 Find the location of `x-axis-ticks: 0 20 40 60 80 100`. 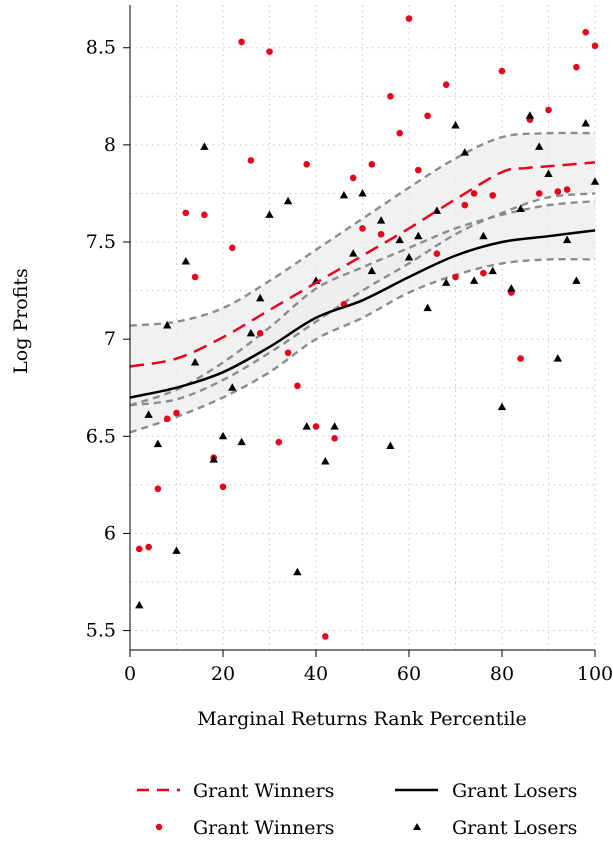

x-axis-ticks: 0 20 40 60 80 100 is located at coordinates (368, 667).